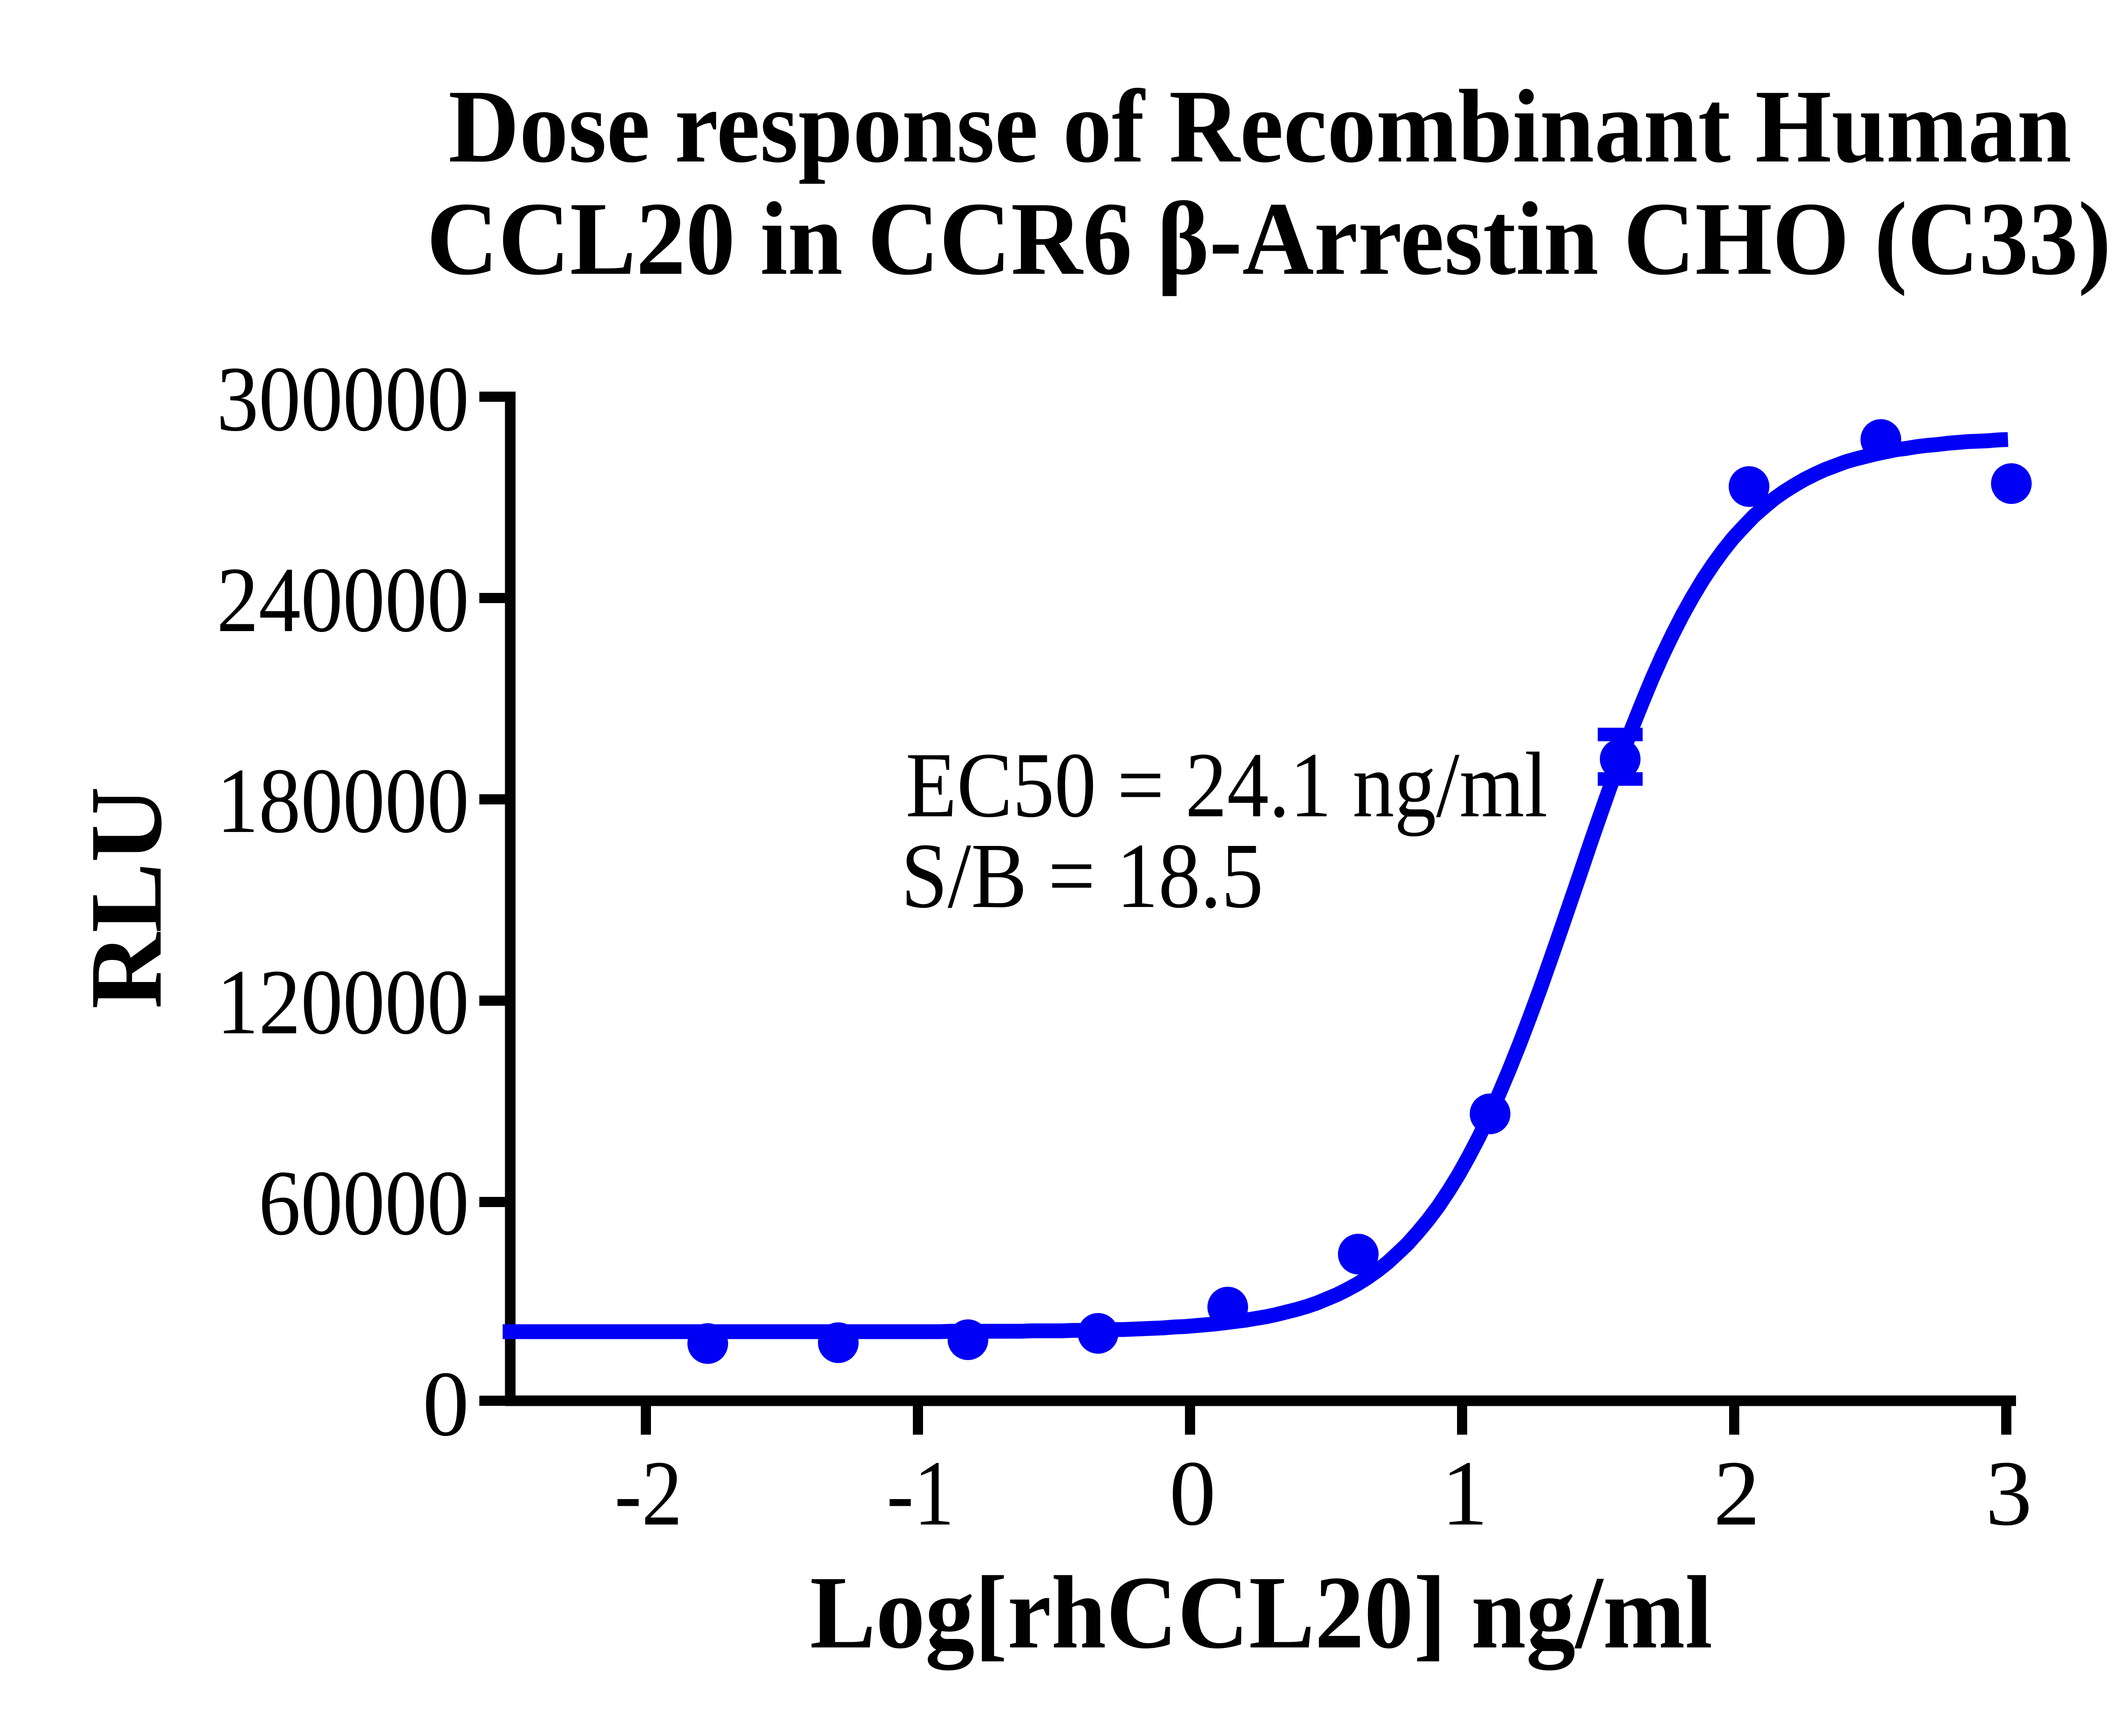 Image resolution: width=2119 pixels, height=1736 pixels. Describe the element at coordinates (126, 898) in the screenshot. I see `svg-text: RLU` at that location.